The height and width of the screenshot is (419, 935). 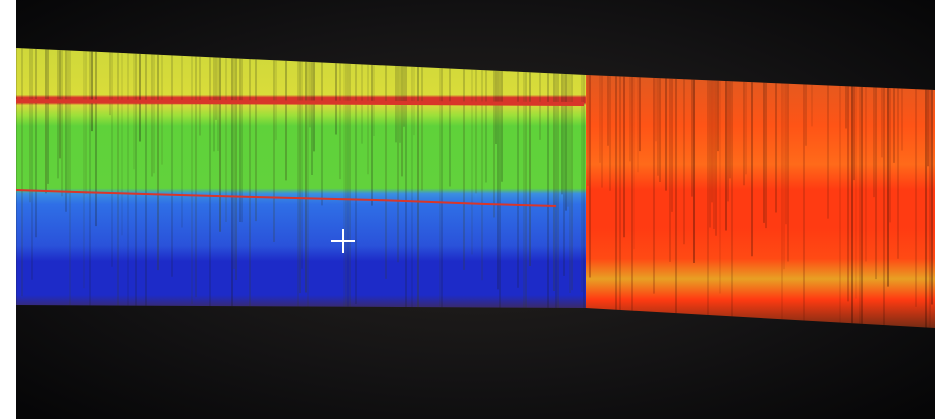 What do you see at coordinates (8, 209) in the screenshot?
I see `left-margin` at bounding box center [8, 209].